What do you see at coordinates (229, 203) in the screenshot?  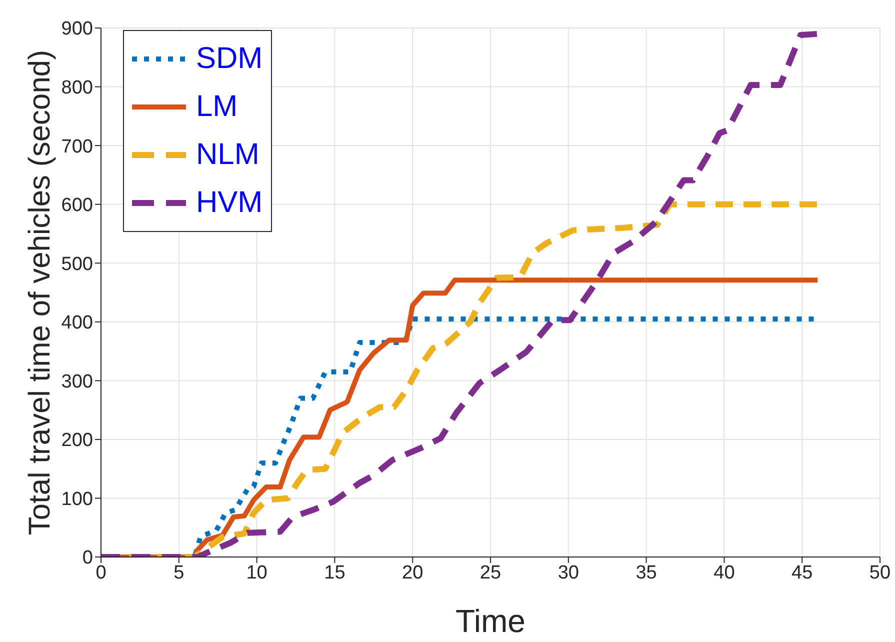 I see `legend-label: HVM` at bounding box center [229, 203].